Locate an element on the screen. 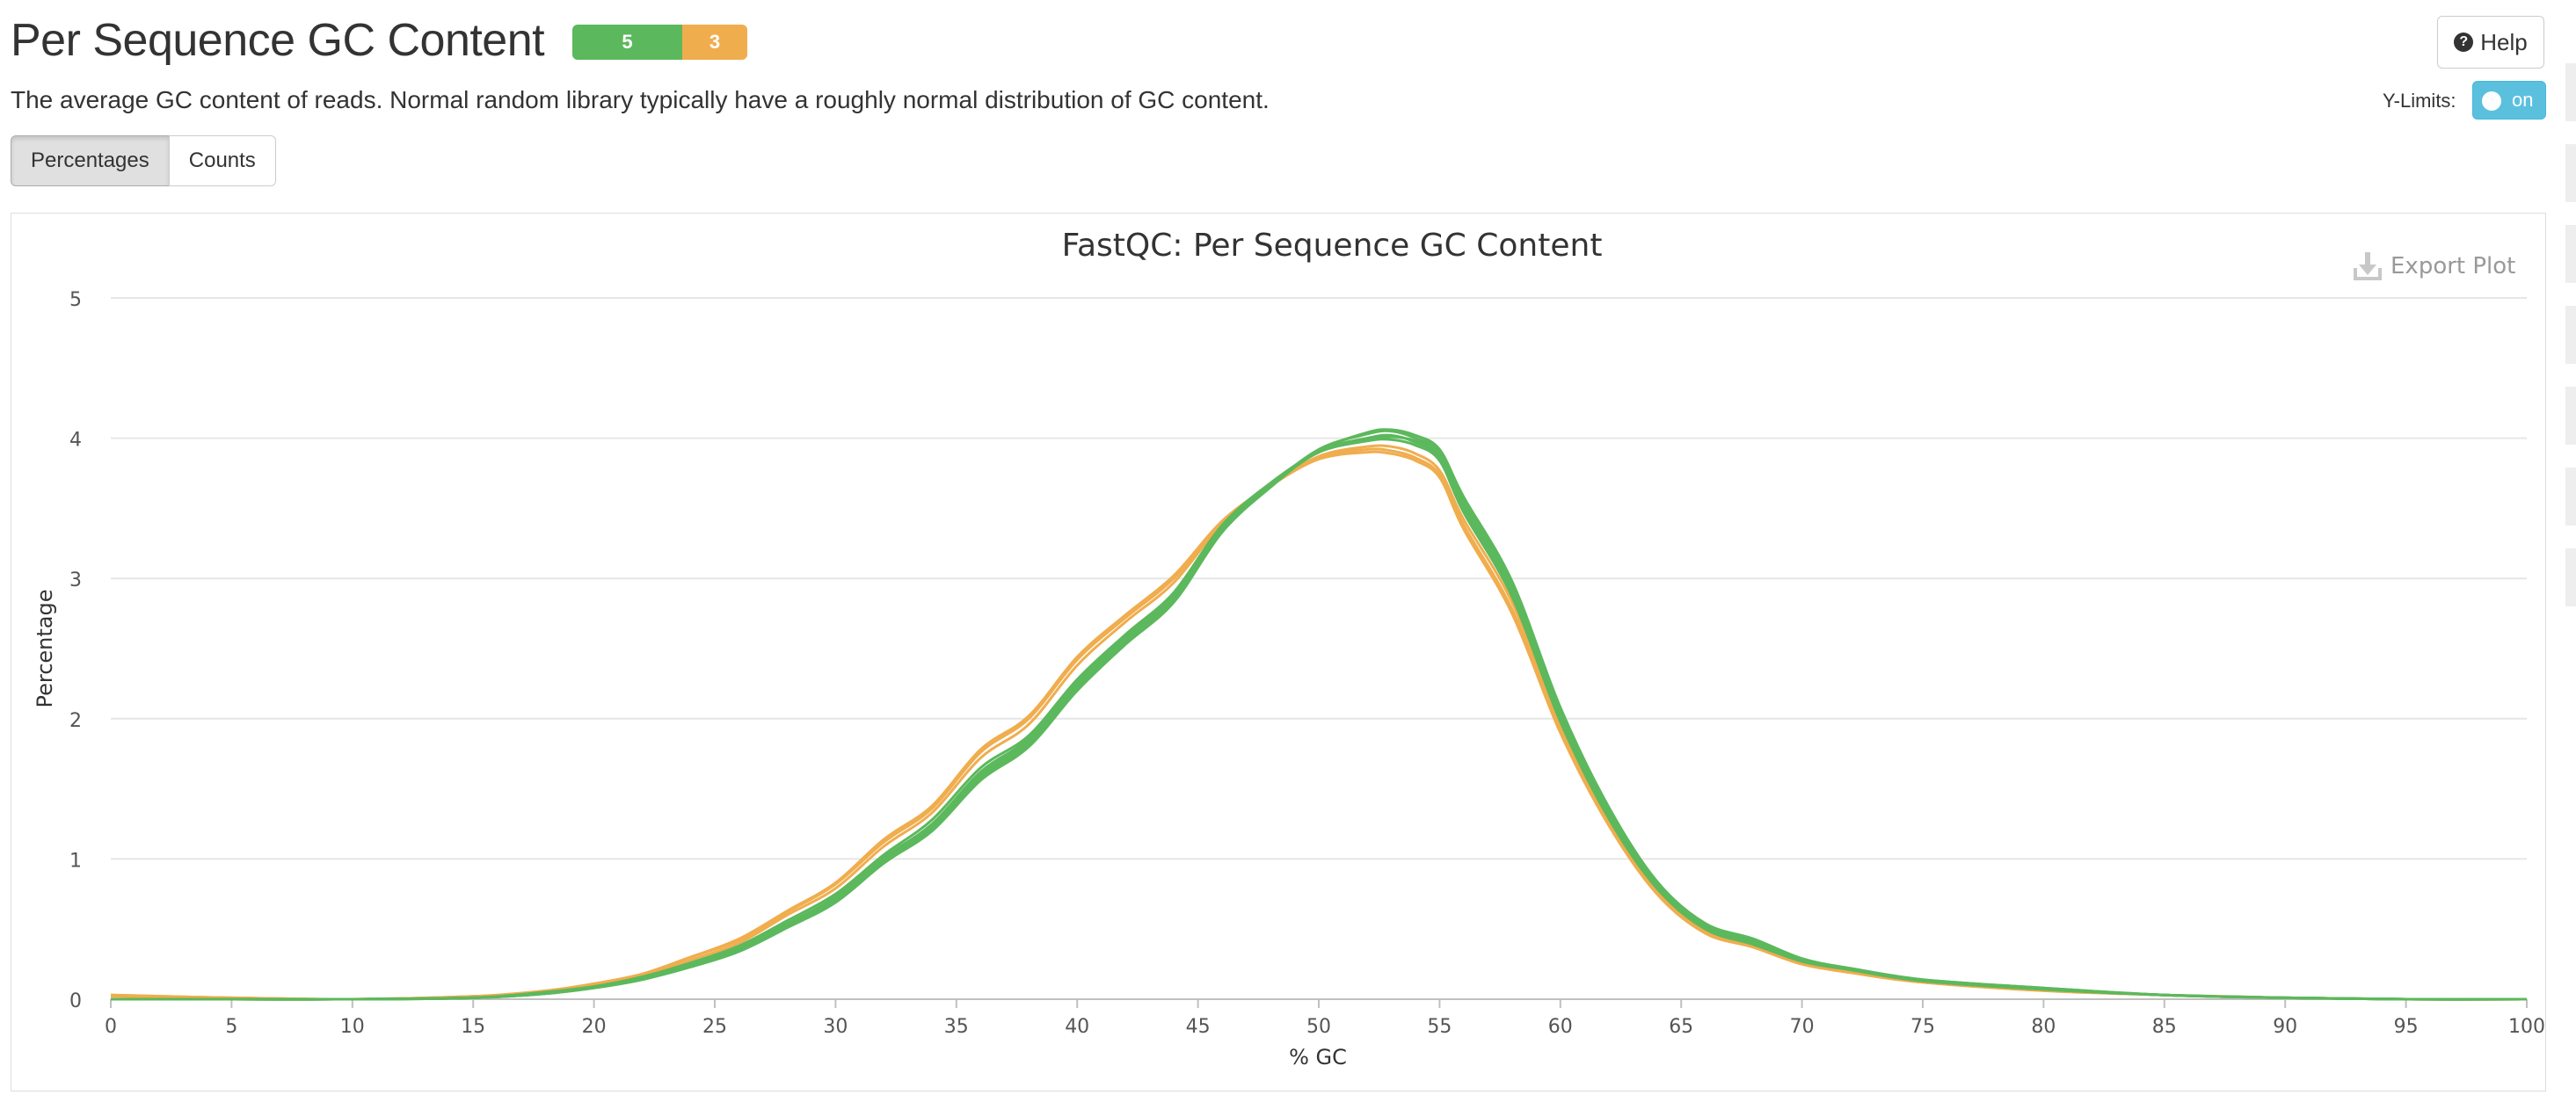 This screenshot has height=1095, width=2576. x-tick-label: 35 is located at coordinates (956, 1027).